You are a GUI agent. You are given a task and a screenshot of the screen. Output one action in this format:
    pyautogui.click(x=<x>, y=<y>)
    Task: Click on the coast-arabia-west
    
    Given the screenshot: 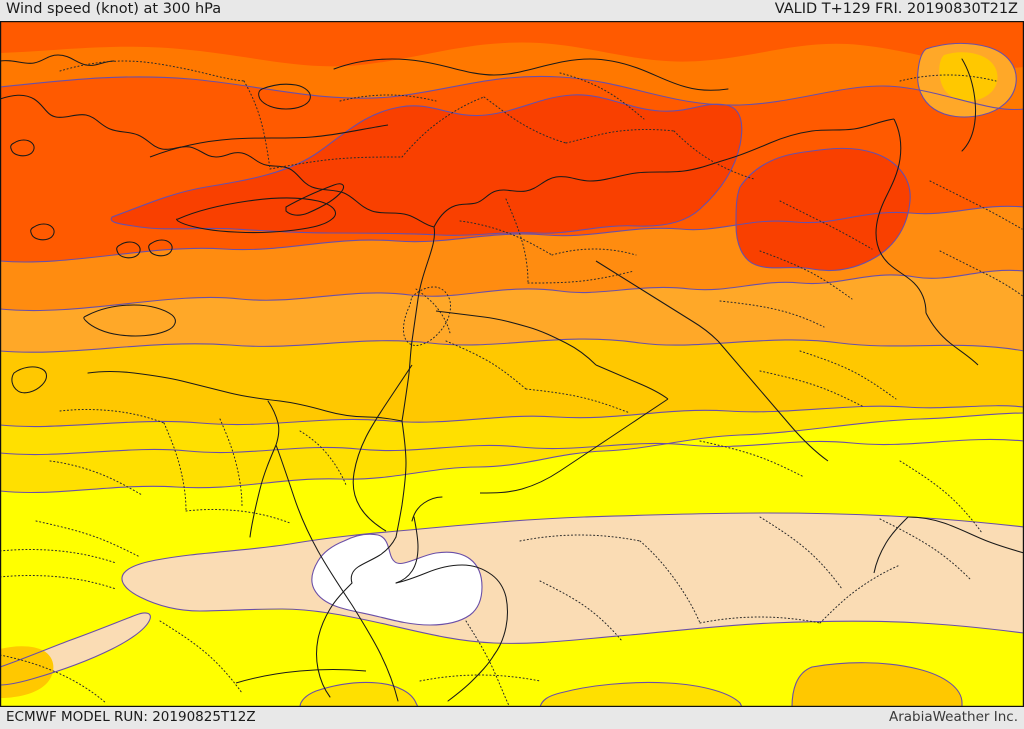 What is the action you would take?
    pyautogui.click(x=471, y=678)
    